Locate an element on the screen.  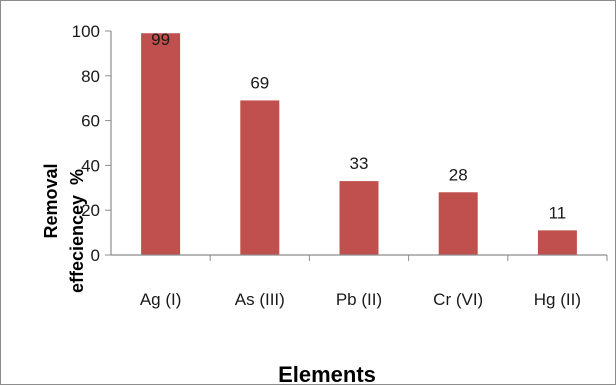
y-axis-ticks: 0 20 40 60 80 100 is located at coordinates (91, 143).